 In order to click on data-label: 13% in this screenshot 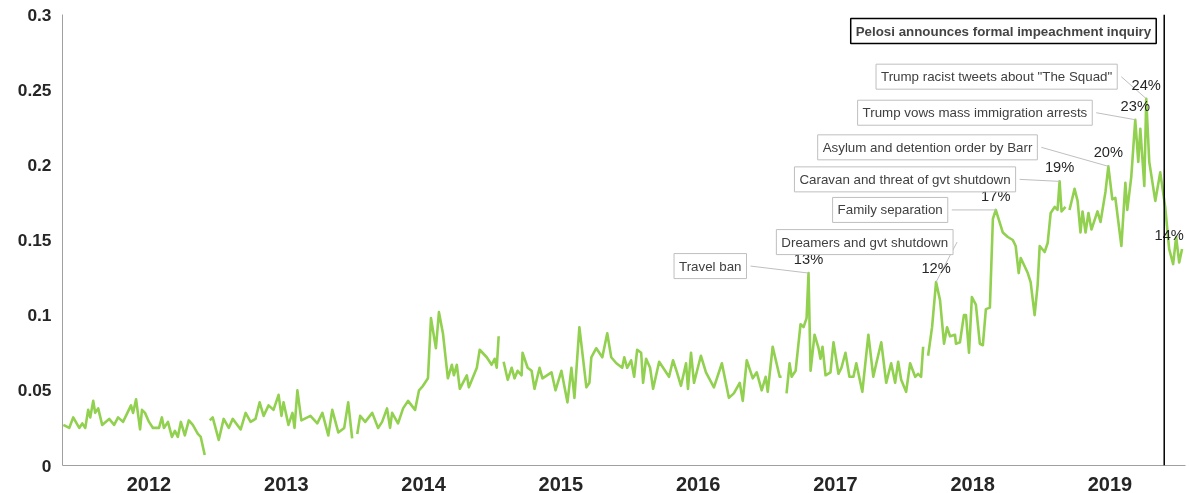, I will do `click(808, 259)`.